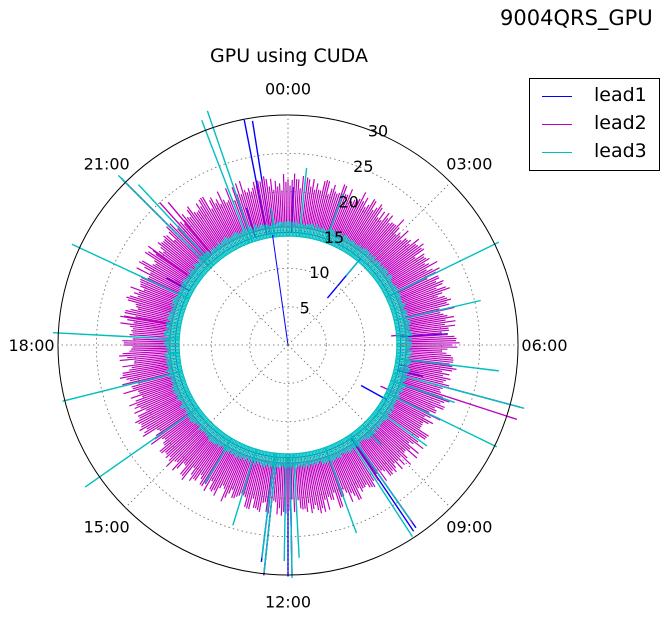 Image resolution: width=672 pixels, height=618 pixels. Describe the element at coordinates (348, 201) in the screenshot. I see `radial-tick-20: 20` at that location.